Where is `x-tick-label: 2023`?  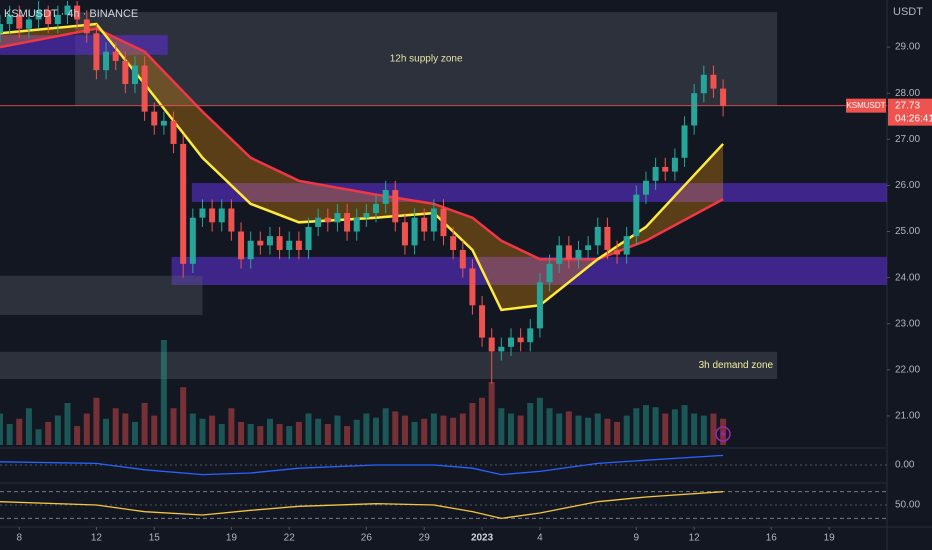 x-tick-label: 2023 is located at coordinates (482, 538).